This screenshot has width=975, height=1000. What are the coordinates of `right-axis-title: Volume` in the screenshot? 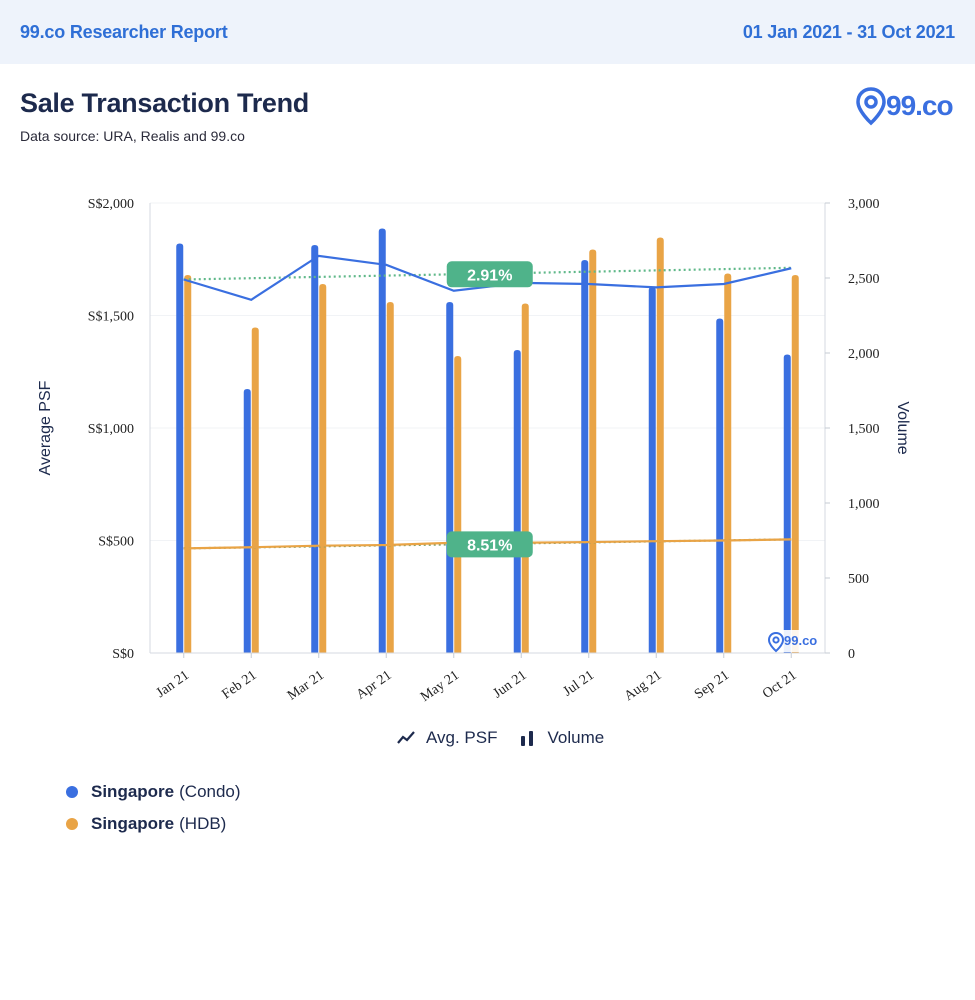 It's located at (902, 427).